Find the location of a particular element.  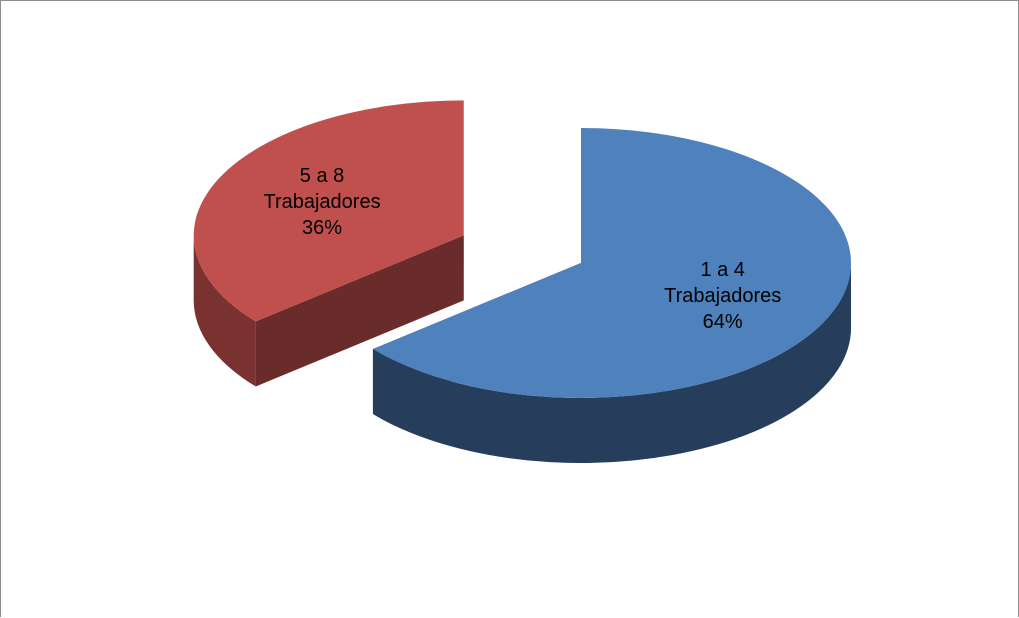

slice-wall-shade is located at coordinates (359, 311).